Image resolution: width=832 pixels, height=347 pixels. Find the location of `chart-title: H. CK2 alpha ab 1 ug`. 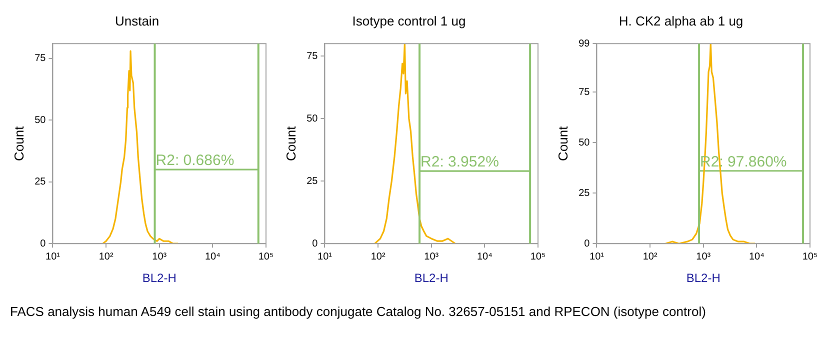

chart-title: H. CK2 alpha ab 1 ug is located at coordinates (681, 20).